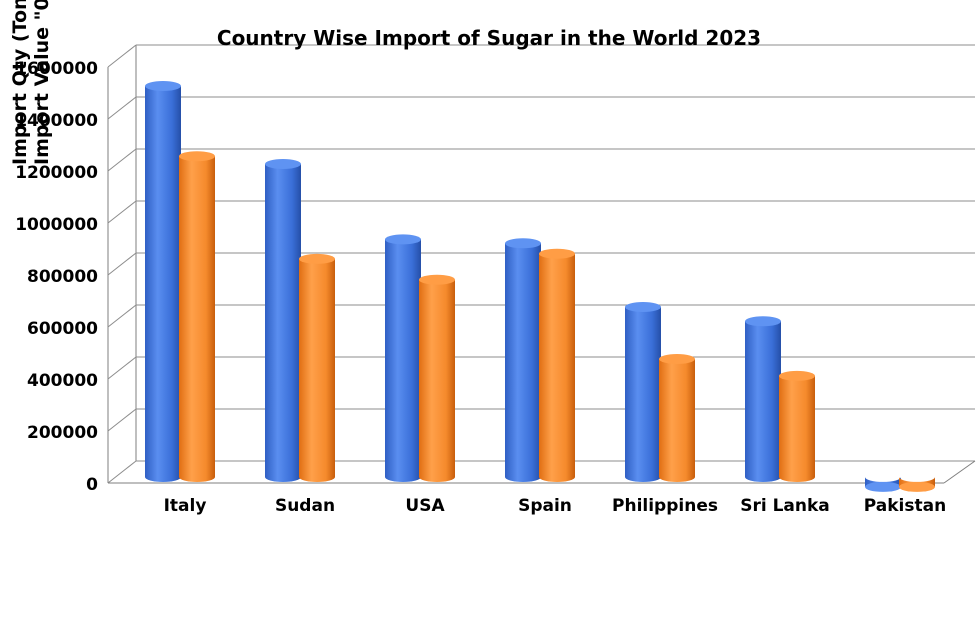 This screenshot has width=977, height=642. Describe the element at coordinates (92, 485) in the screenshot. I see `y-tick-label: 0` at that location.